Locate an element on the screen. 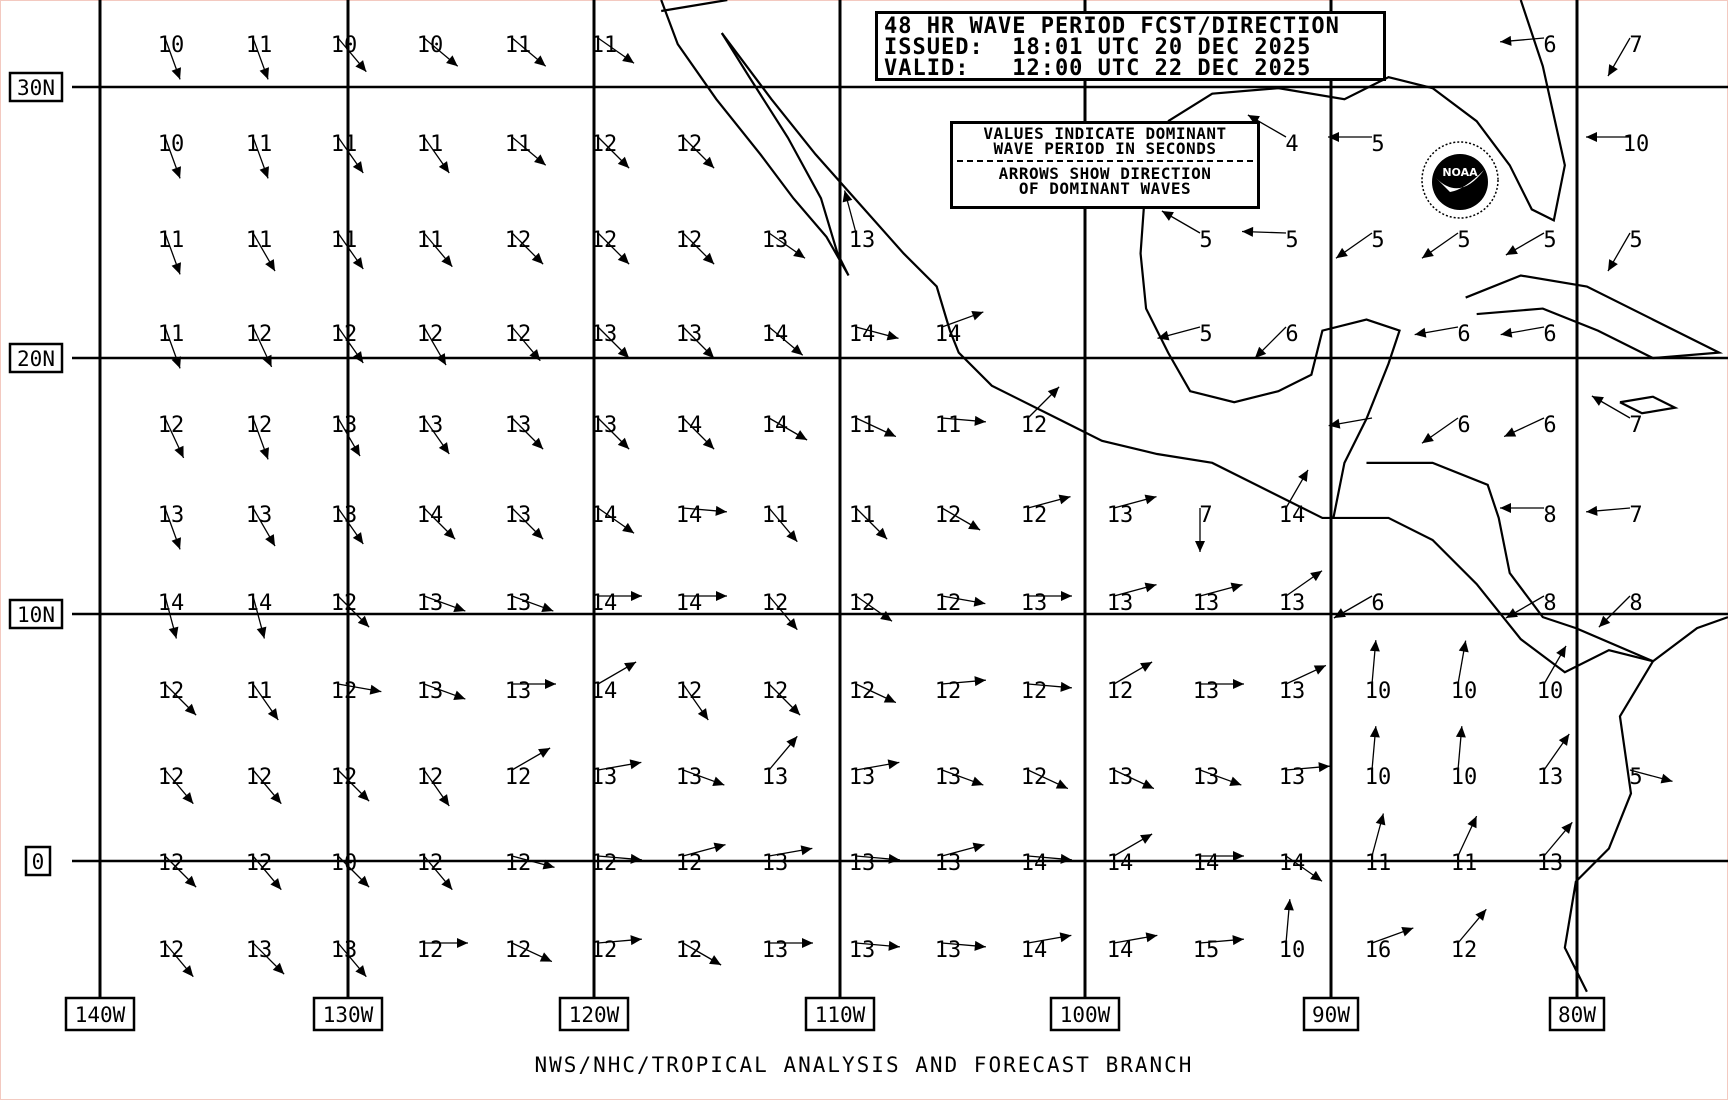  wave-mark: 6 is located at coordinates (1530, 425).